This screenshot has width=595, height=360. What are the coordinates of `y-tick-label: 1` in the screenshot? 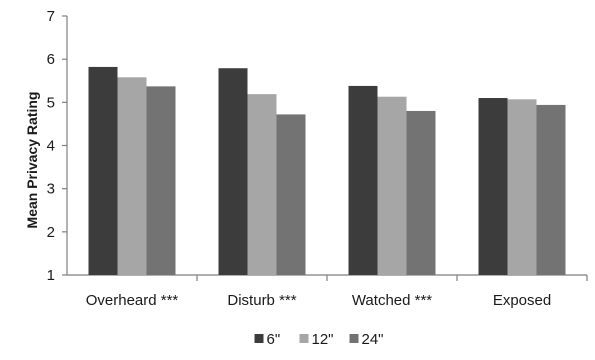 It's located at (51, 275).